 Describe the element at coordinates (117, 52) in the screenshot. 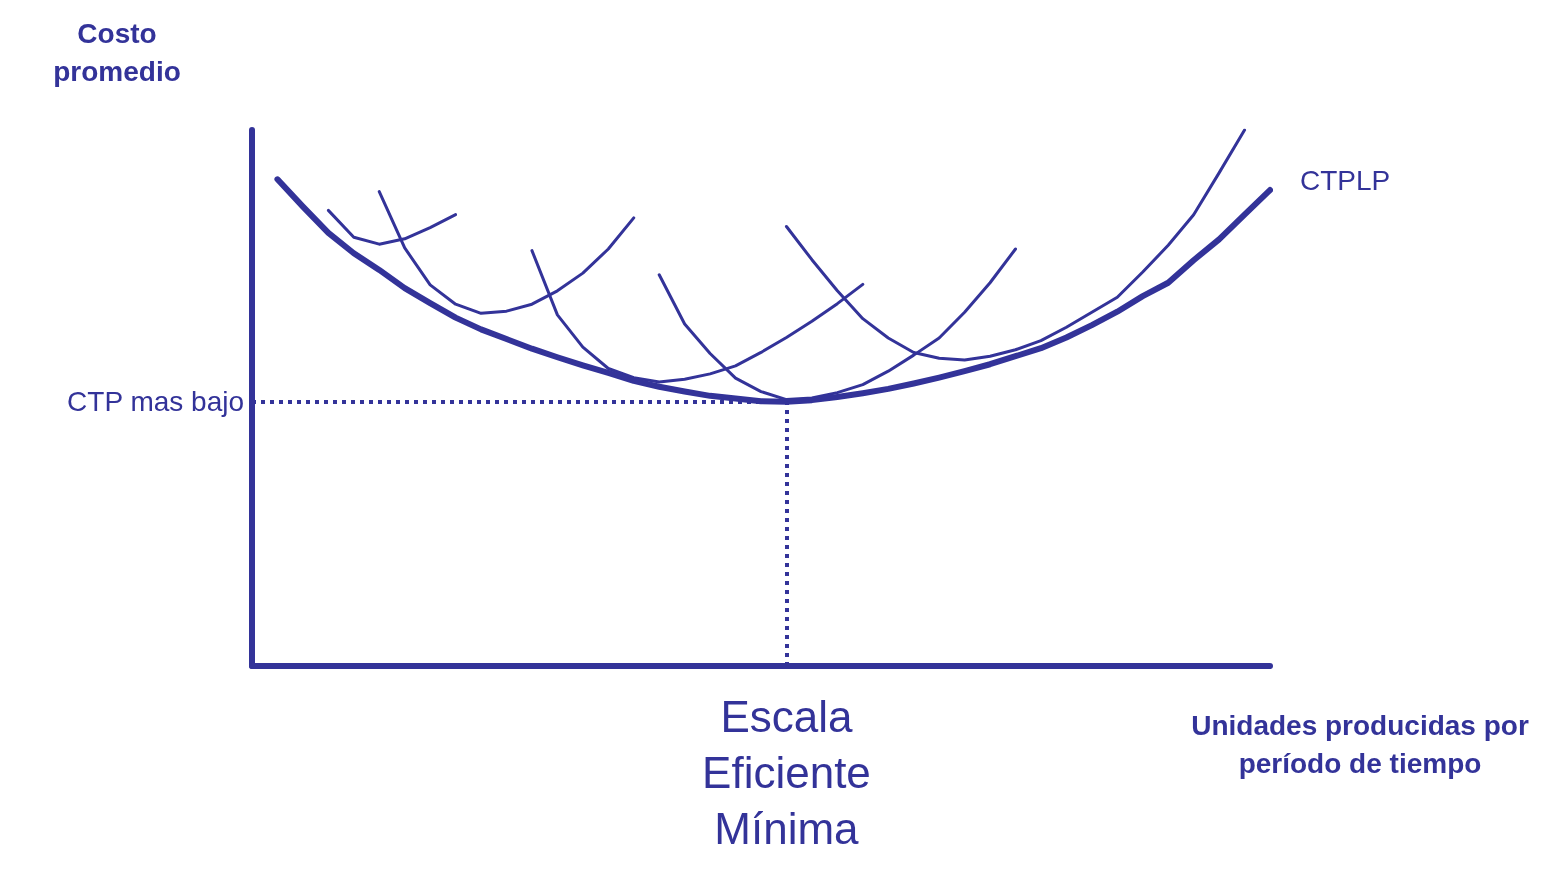

I see `y-axis-title: Costo promedio` at that location.